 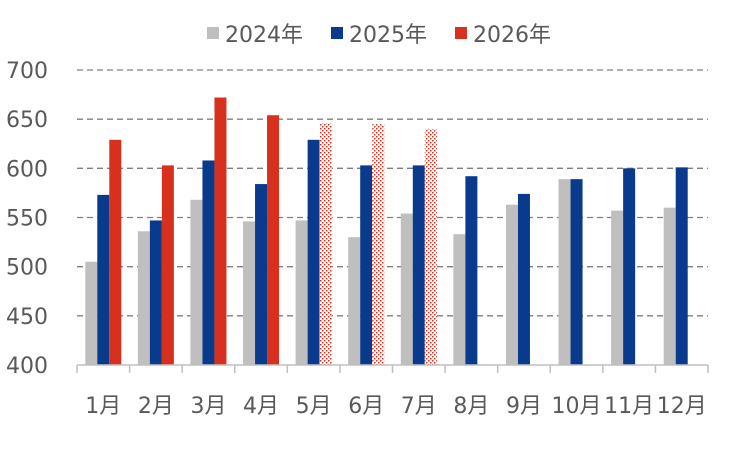 What do you see at coordinates (388, 35) in the screenshot?
I see `legend-label: 2025年` at bounding box center [388, 35].